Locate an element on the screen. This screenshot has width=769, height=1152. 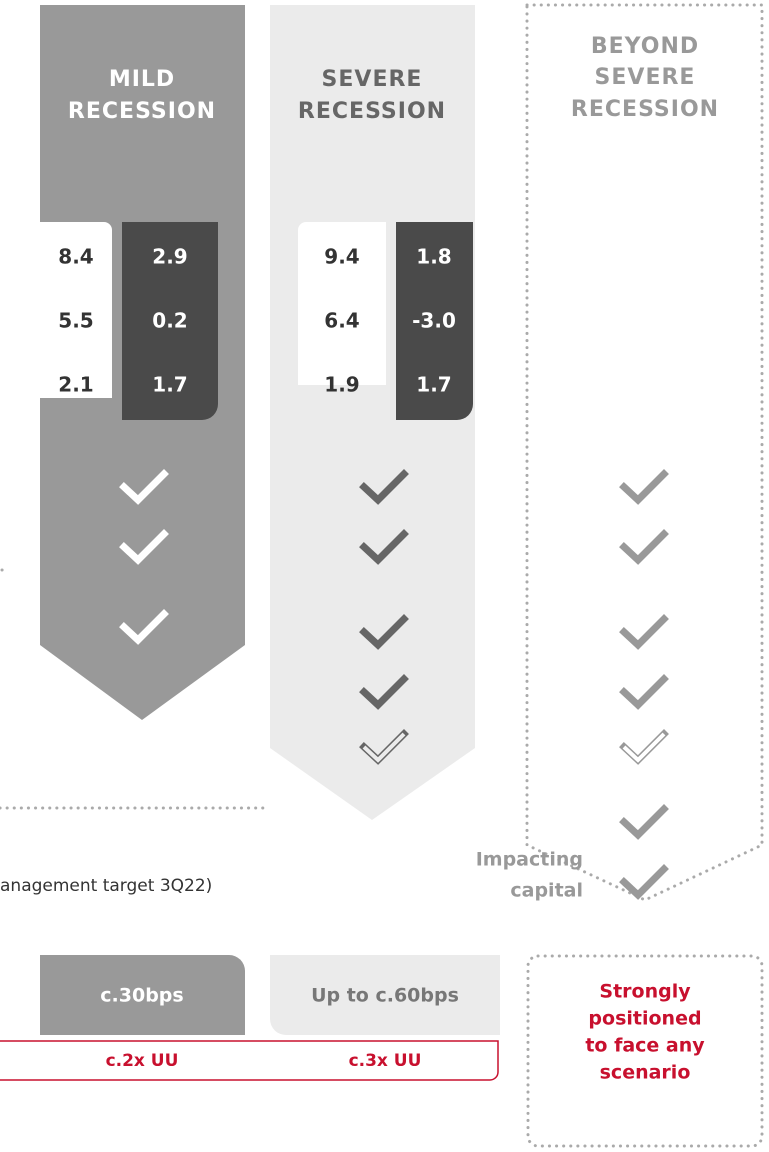
value: 1.9 is located at coordinates (341, 385).